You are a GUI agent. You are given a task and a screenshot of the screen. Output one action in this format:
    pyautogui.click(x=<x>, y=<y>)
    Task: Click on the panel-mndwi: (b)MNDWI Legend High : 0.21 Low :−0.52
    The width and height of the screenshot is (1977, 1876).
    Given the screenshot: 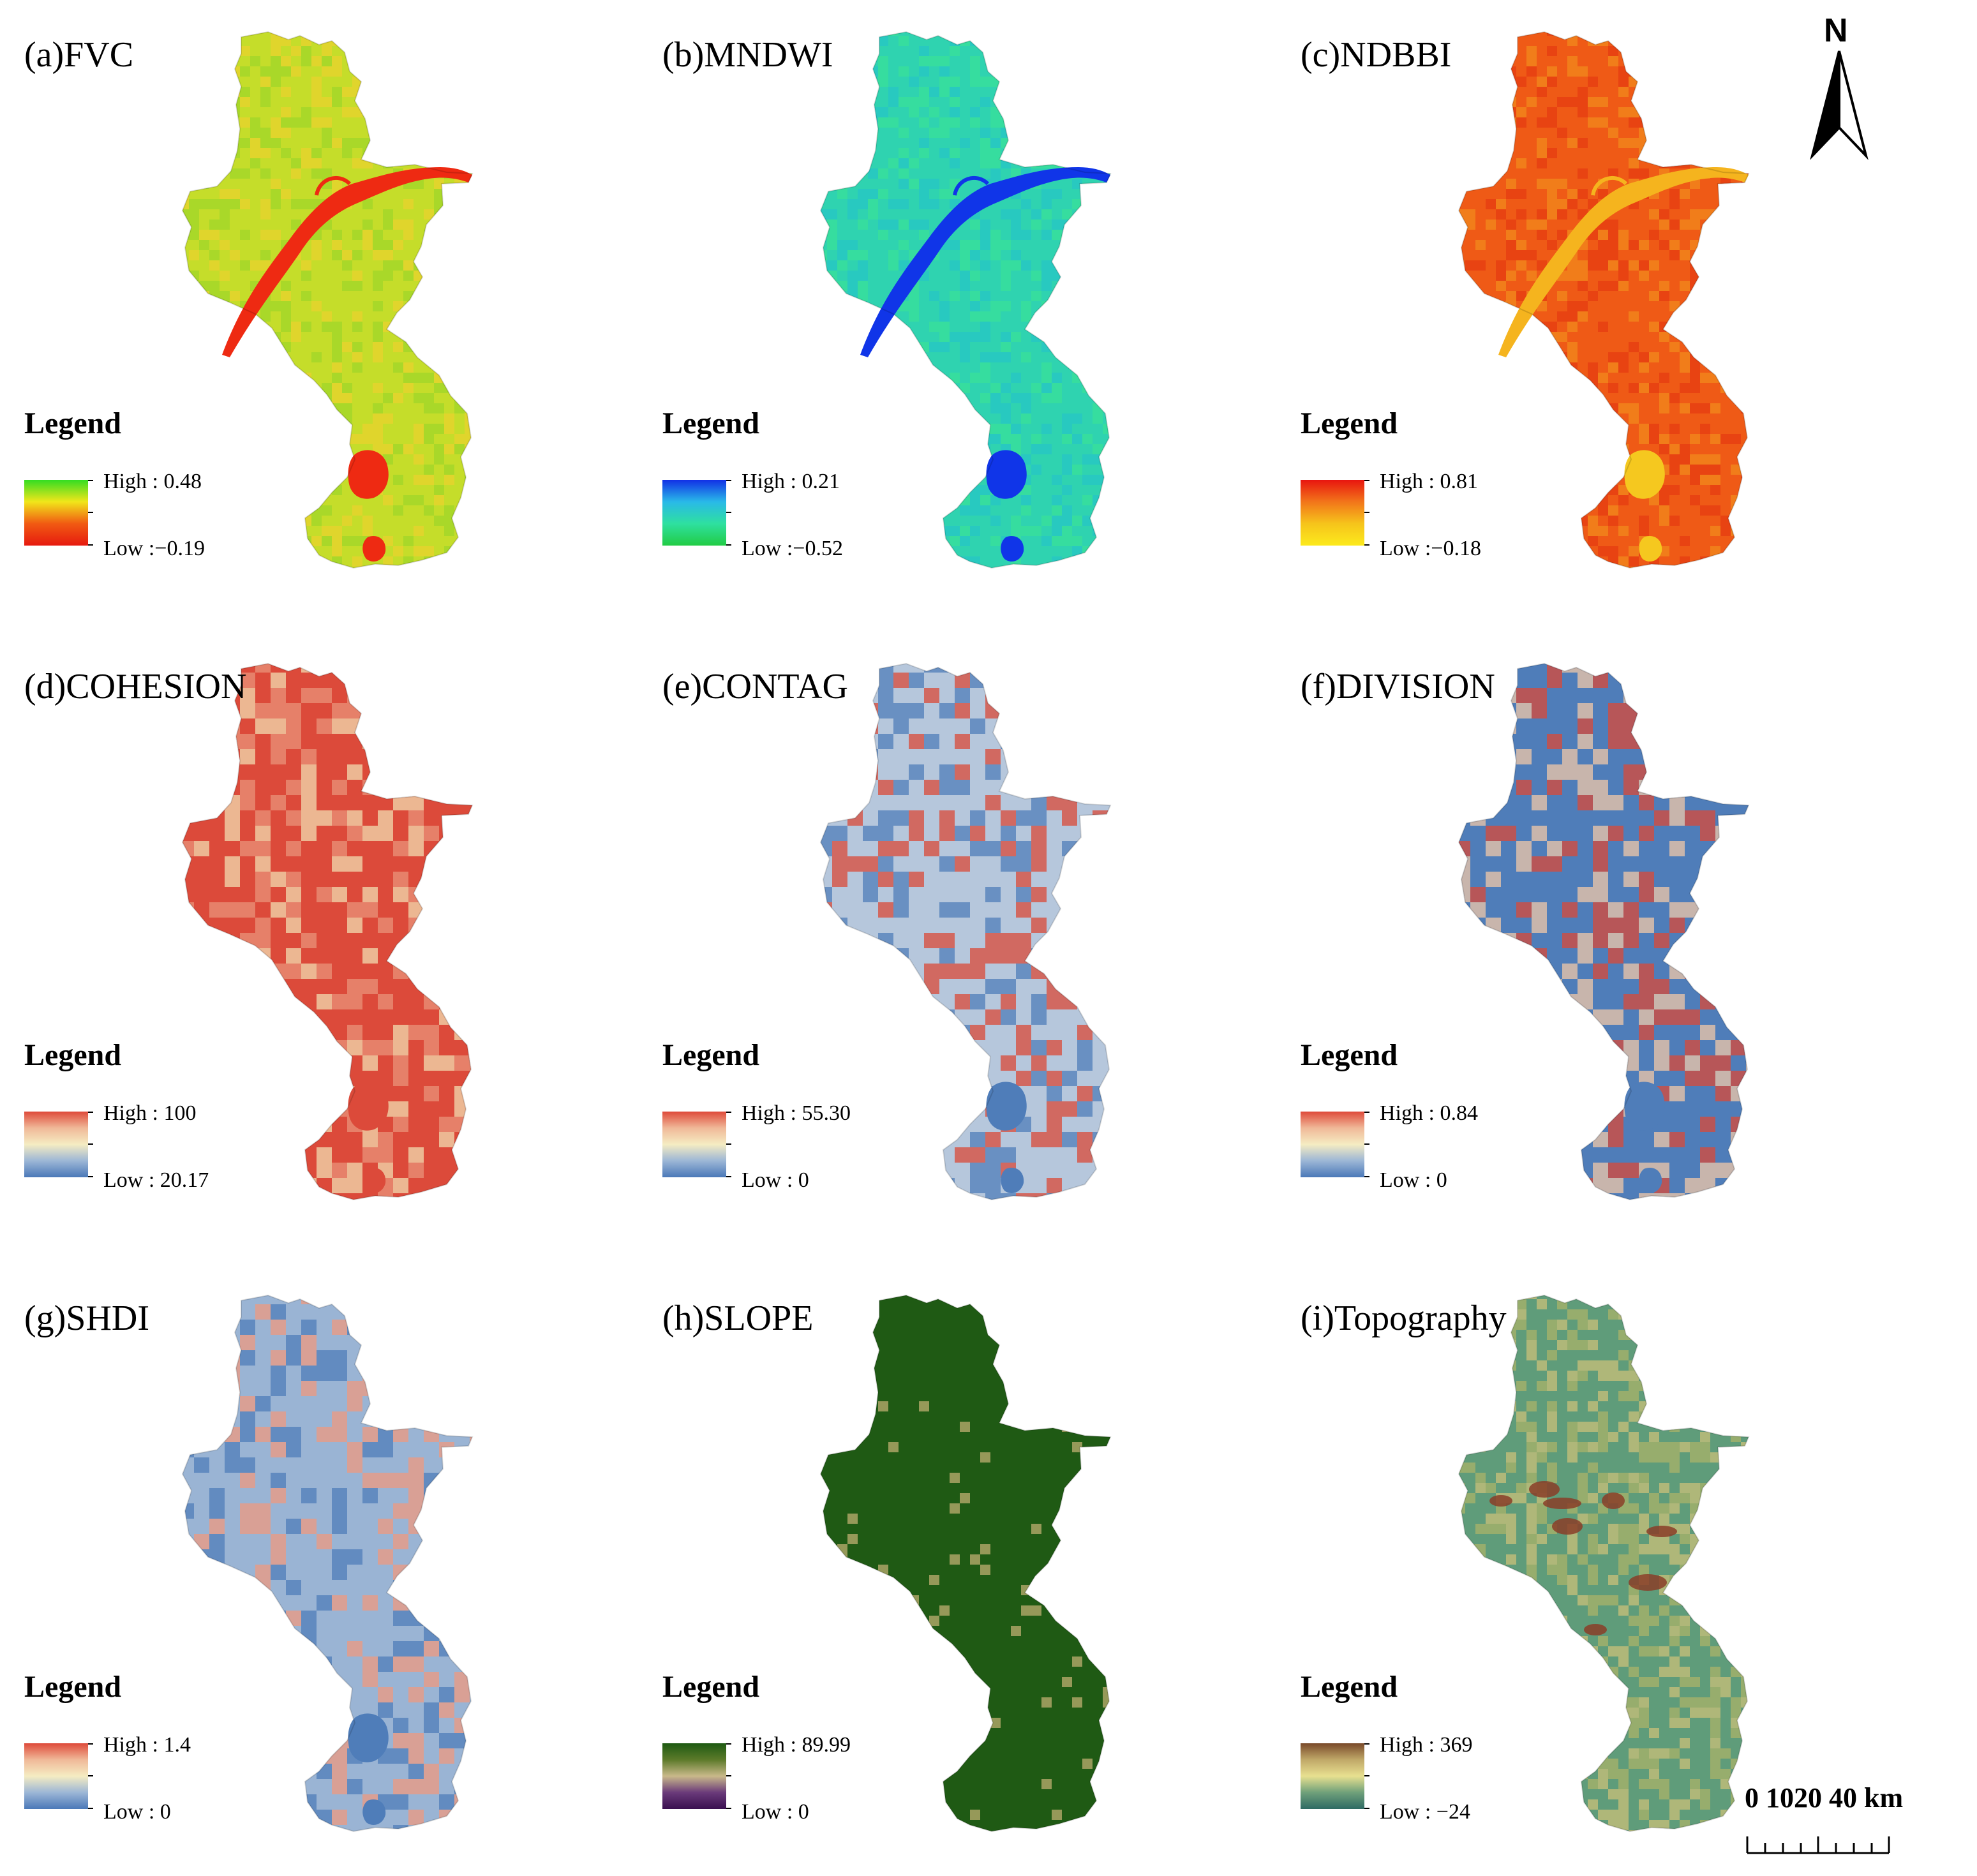 What is the action you would take?
    pyautogui.click(x=957, y=306)
    